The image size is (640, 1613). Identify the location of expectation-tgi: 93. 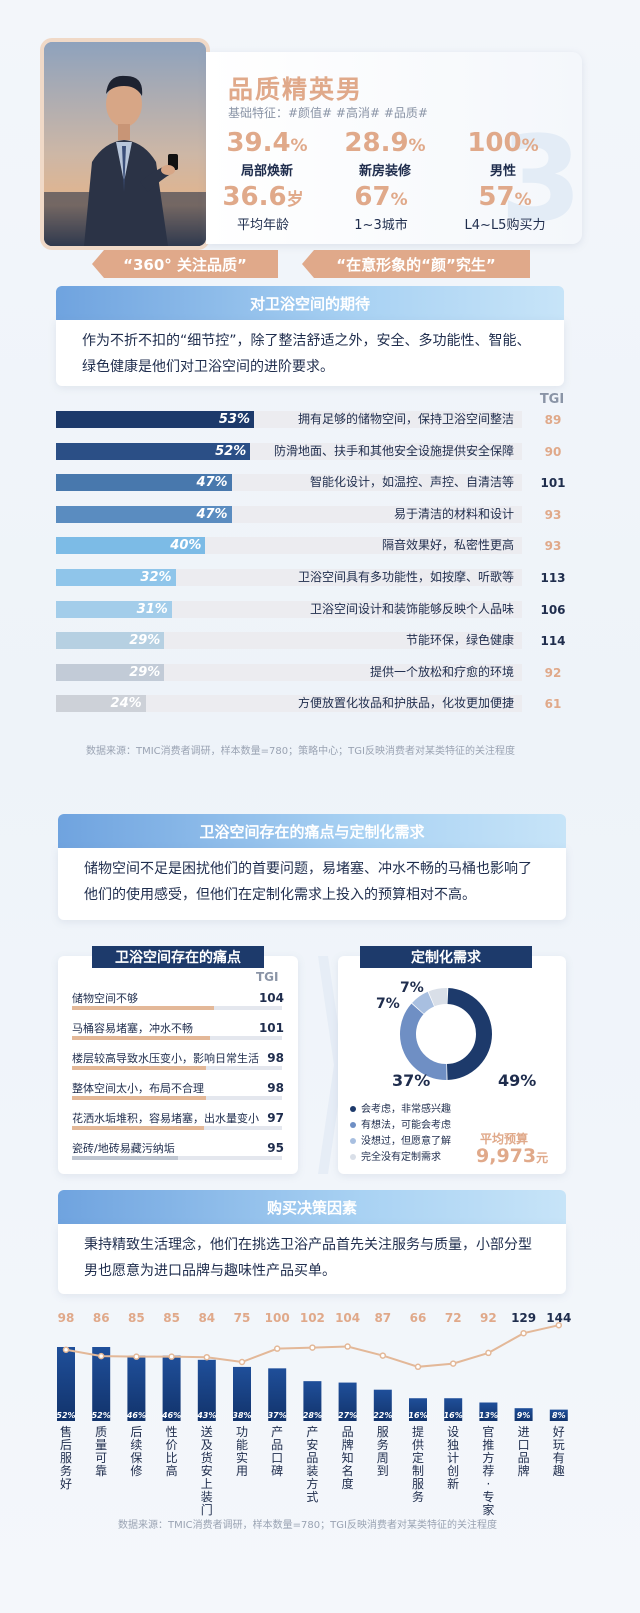
(553, 514).